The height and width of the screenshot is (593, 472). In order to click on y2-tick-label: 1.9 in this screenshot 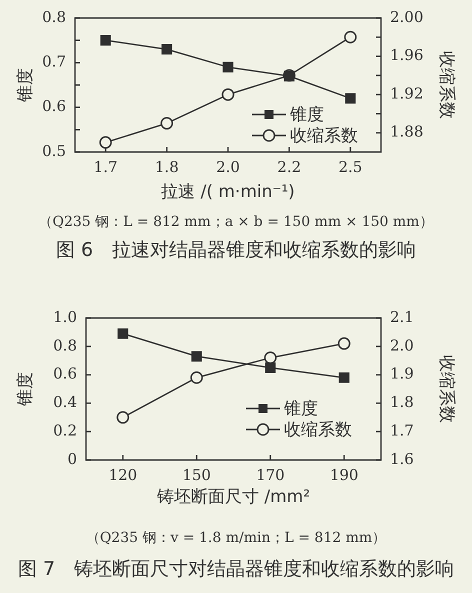, I will do `click(402, 373)`.